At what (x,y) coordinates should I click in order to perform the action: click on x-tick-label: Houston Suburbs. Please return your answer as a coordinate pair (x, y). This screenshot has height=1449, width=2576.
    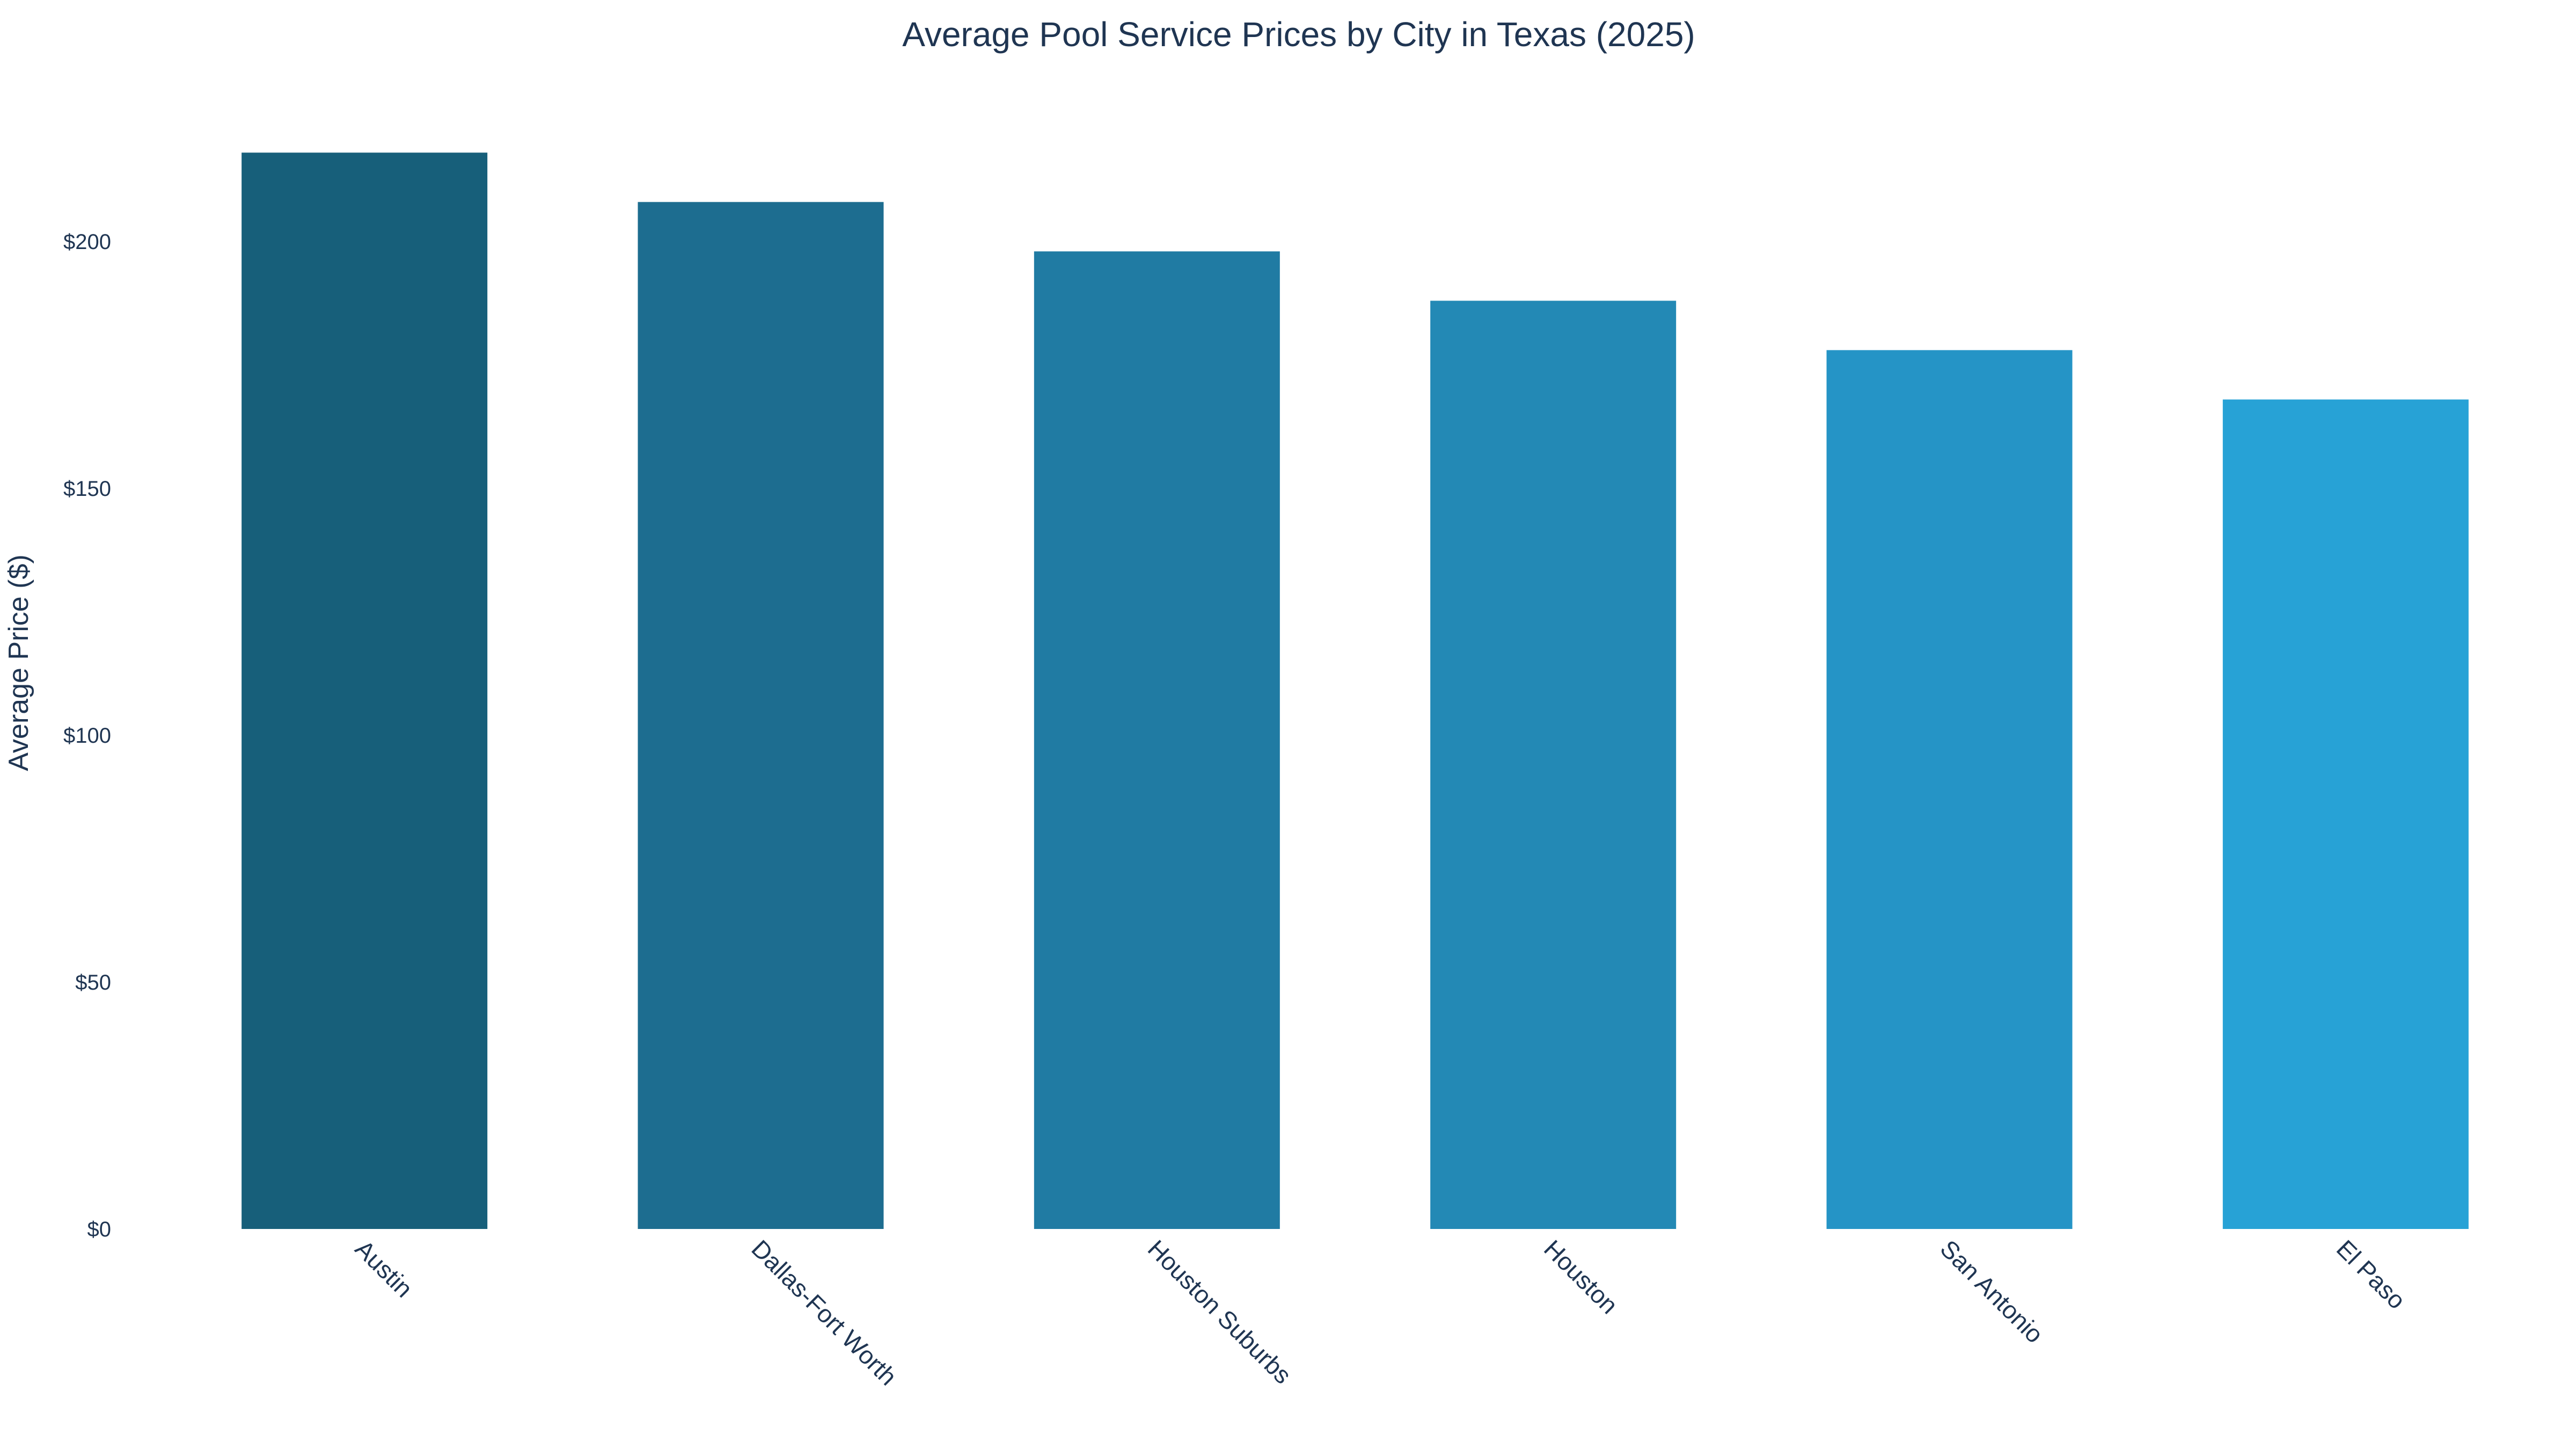
    Looking at the image, I should click on (1220, 1311).